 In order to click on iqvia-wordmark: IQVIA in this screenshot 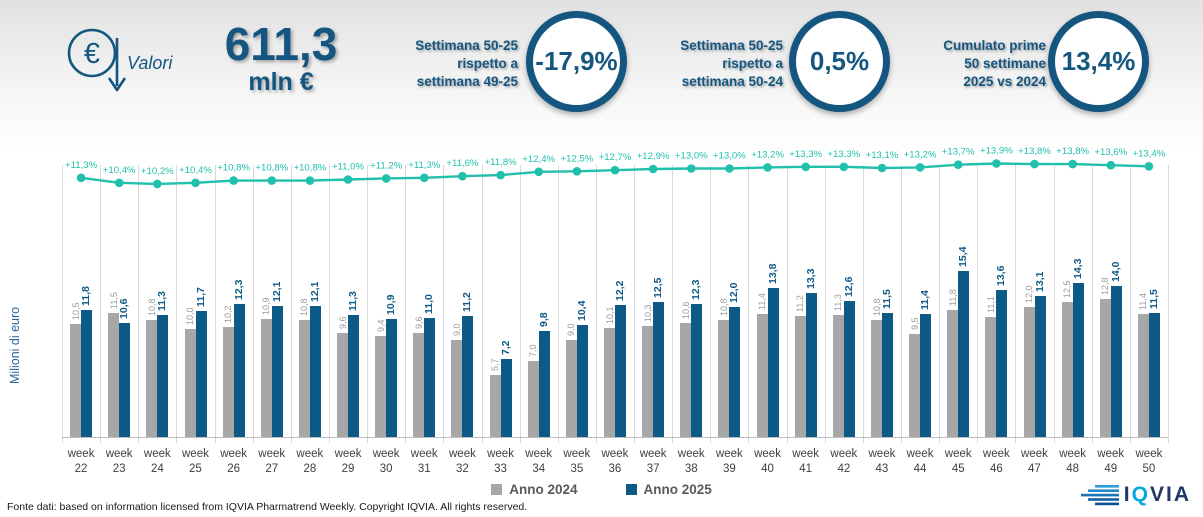, I will do `click(1157, 494)`.